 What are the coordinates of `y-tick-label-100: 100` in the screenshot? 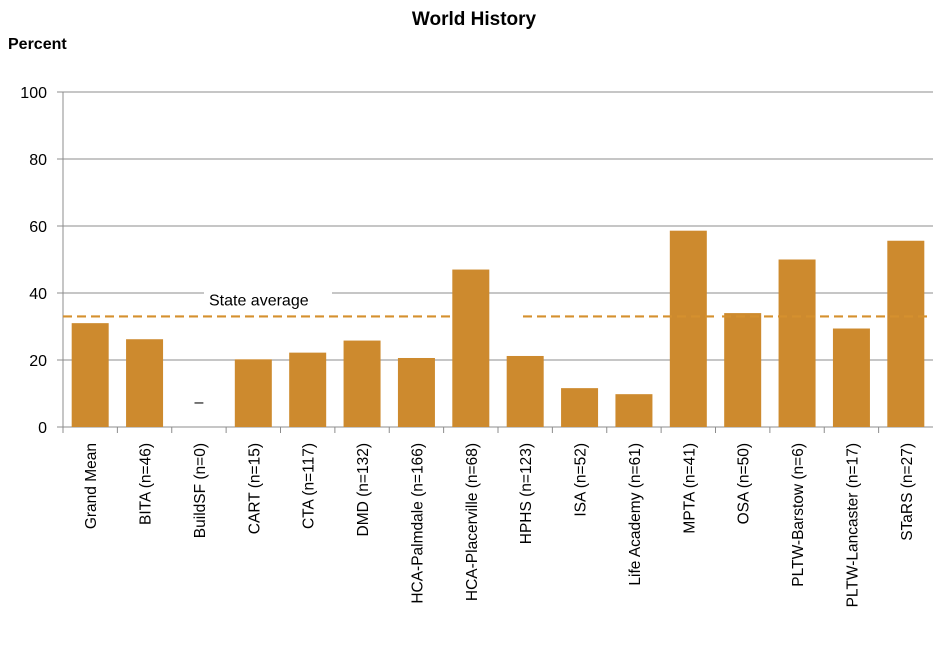 It's located at (33, 93).